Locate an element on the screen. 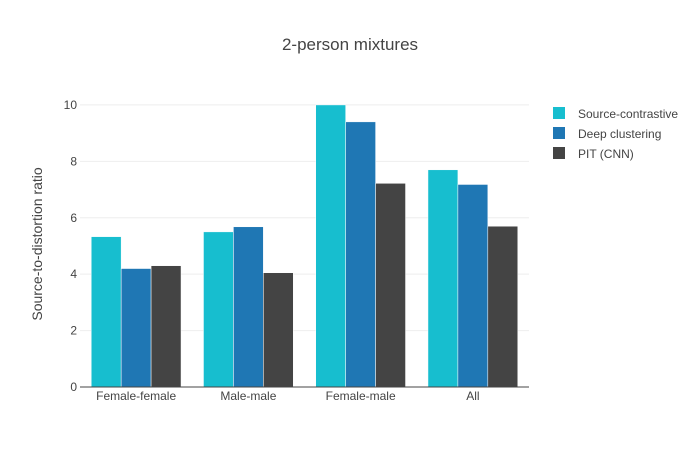  legend-label: Source-contrastive is located at coordinates (628, 114).